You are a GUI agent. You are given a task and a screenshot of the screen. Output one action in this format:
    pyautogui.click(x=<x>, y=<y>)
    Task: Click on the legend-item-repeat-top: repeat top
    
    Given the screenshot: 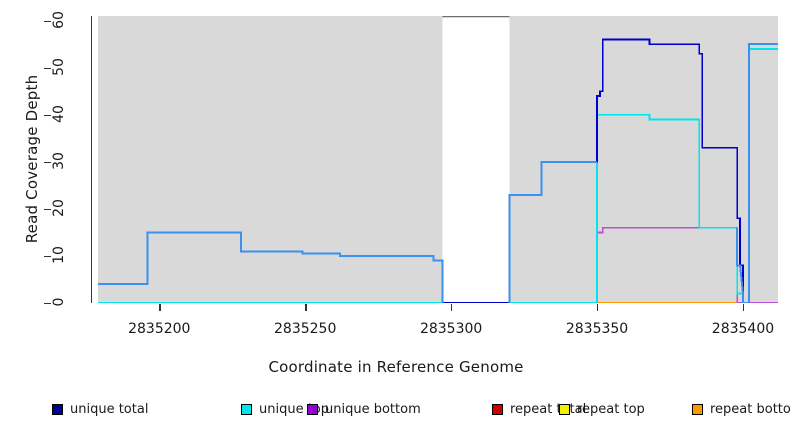 What is the action you would take?
    pyautogui.click(x=602, y=409)
    